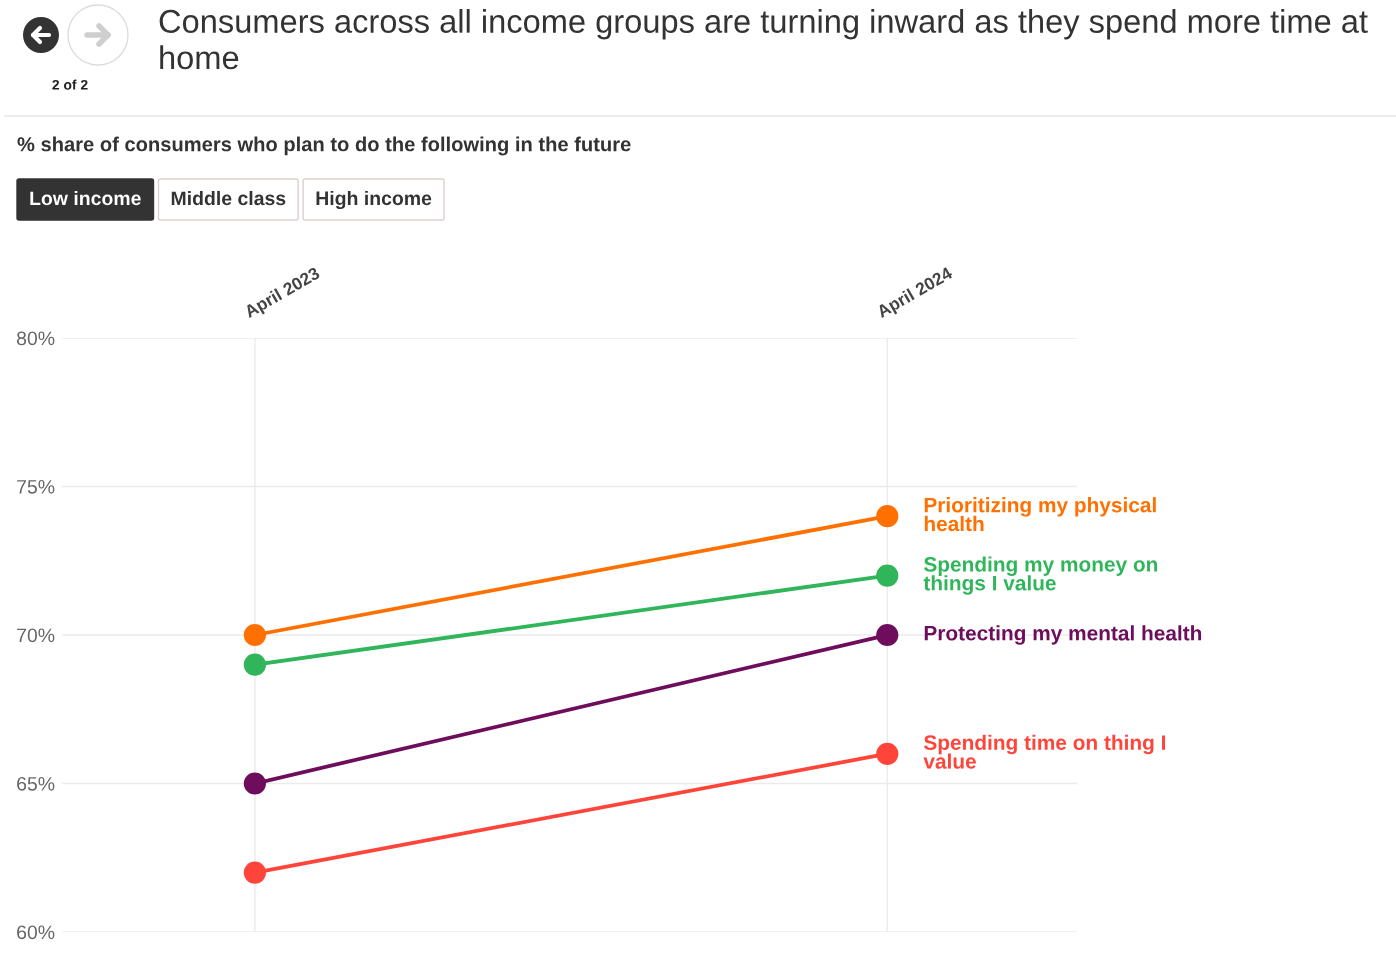  I want to click on y-tick-label: 75%, so click(36, 487).